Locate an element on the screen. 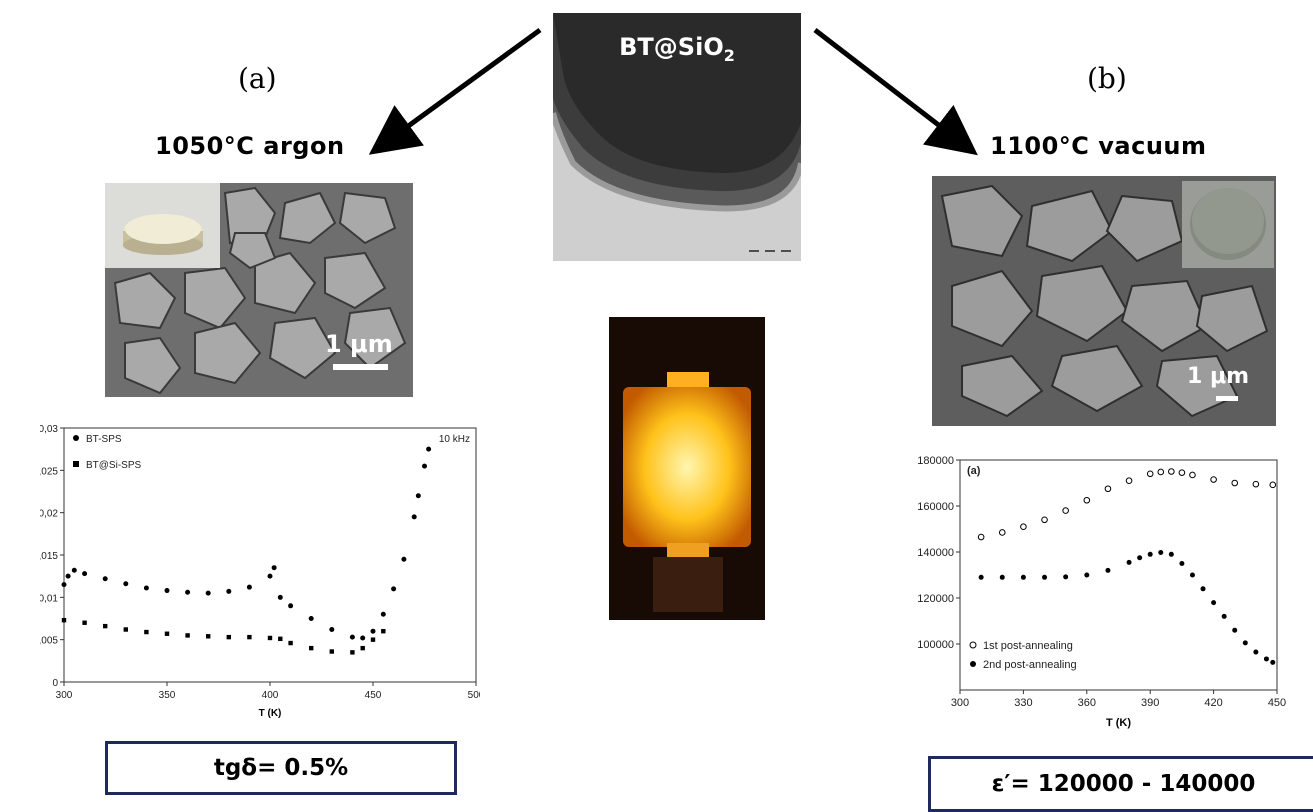  scale-bar-left: 1 μm is located at coordinates (359, 344).